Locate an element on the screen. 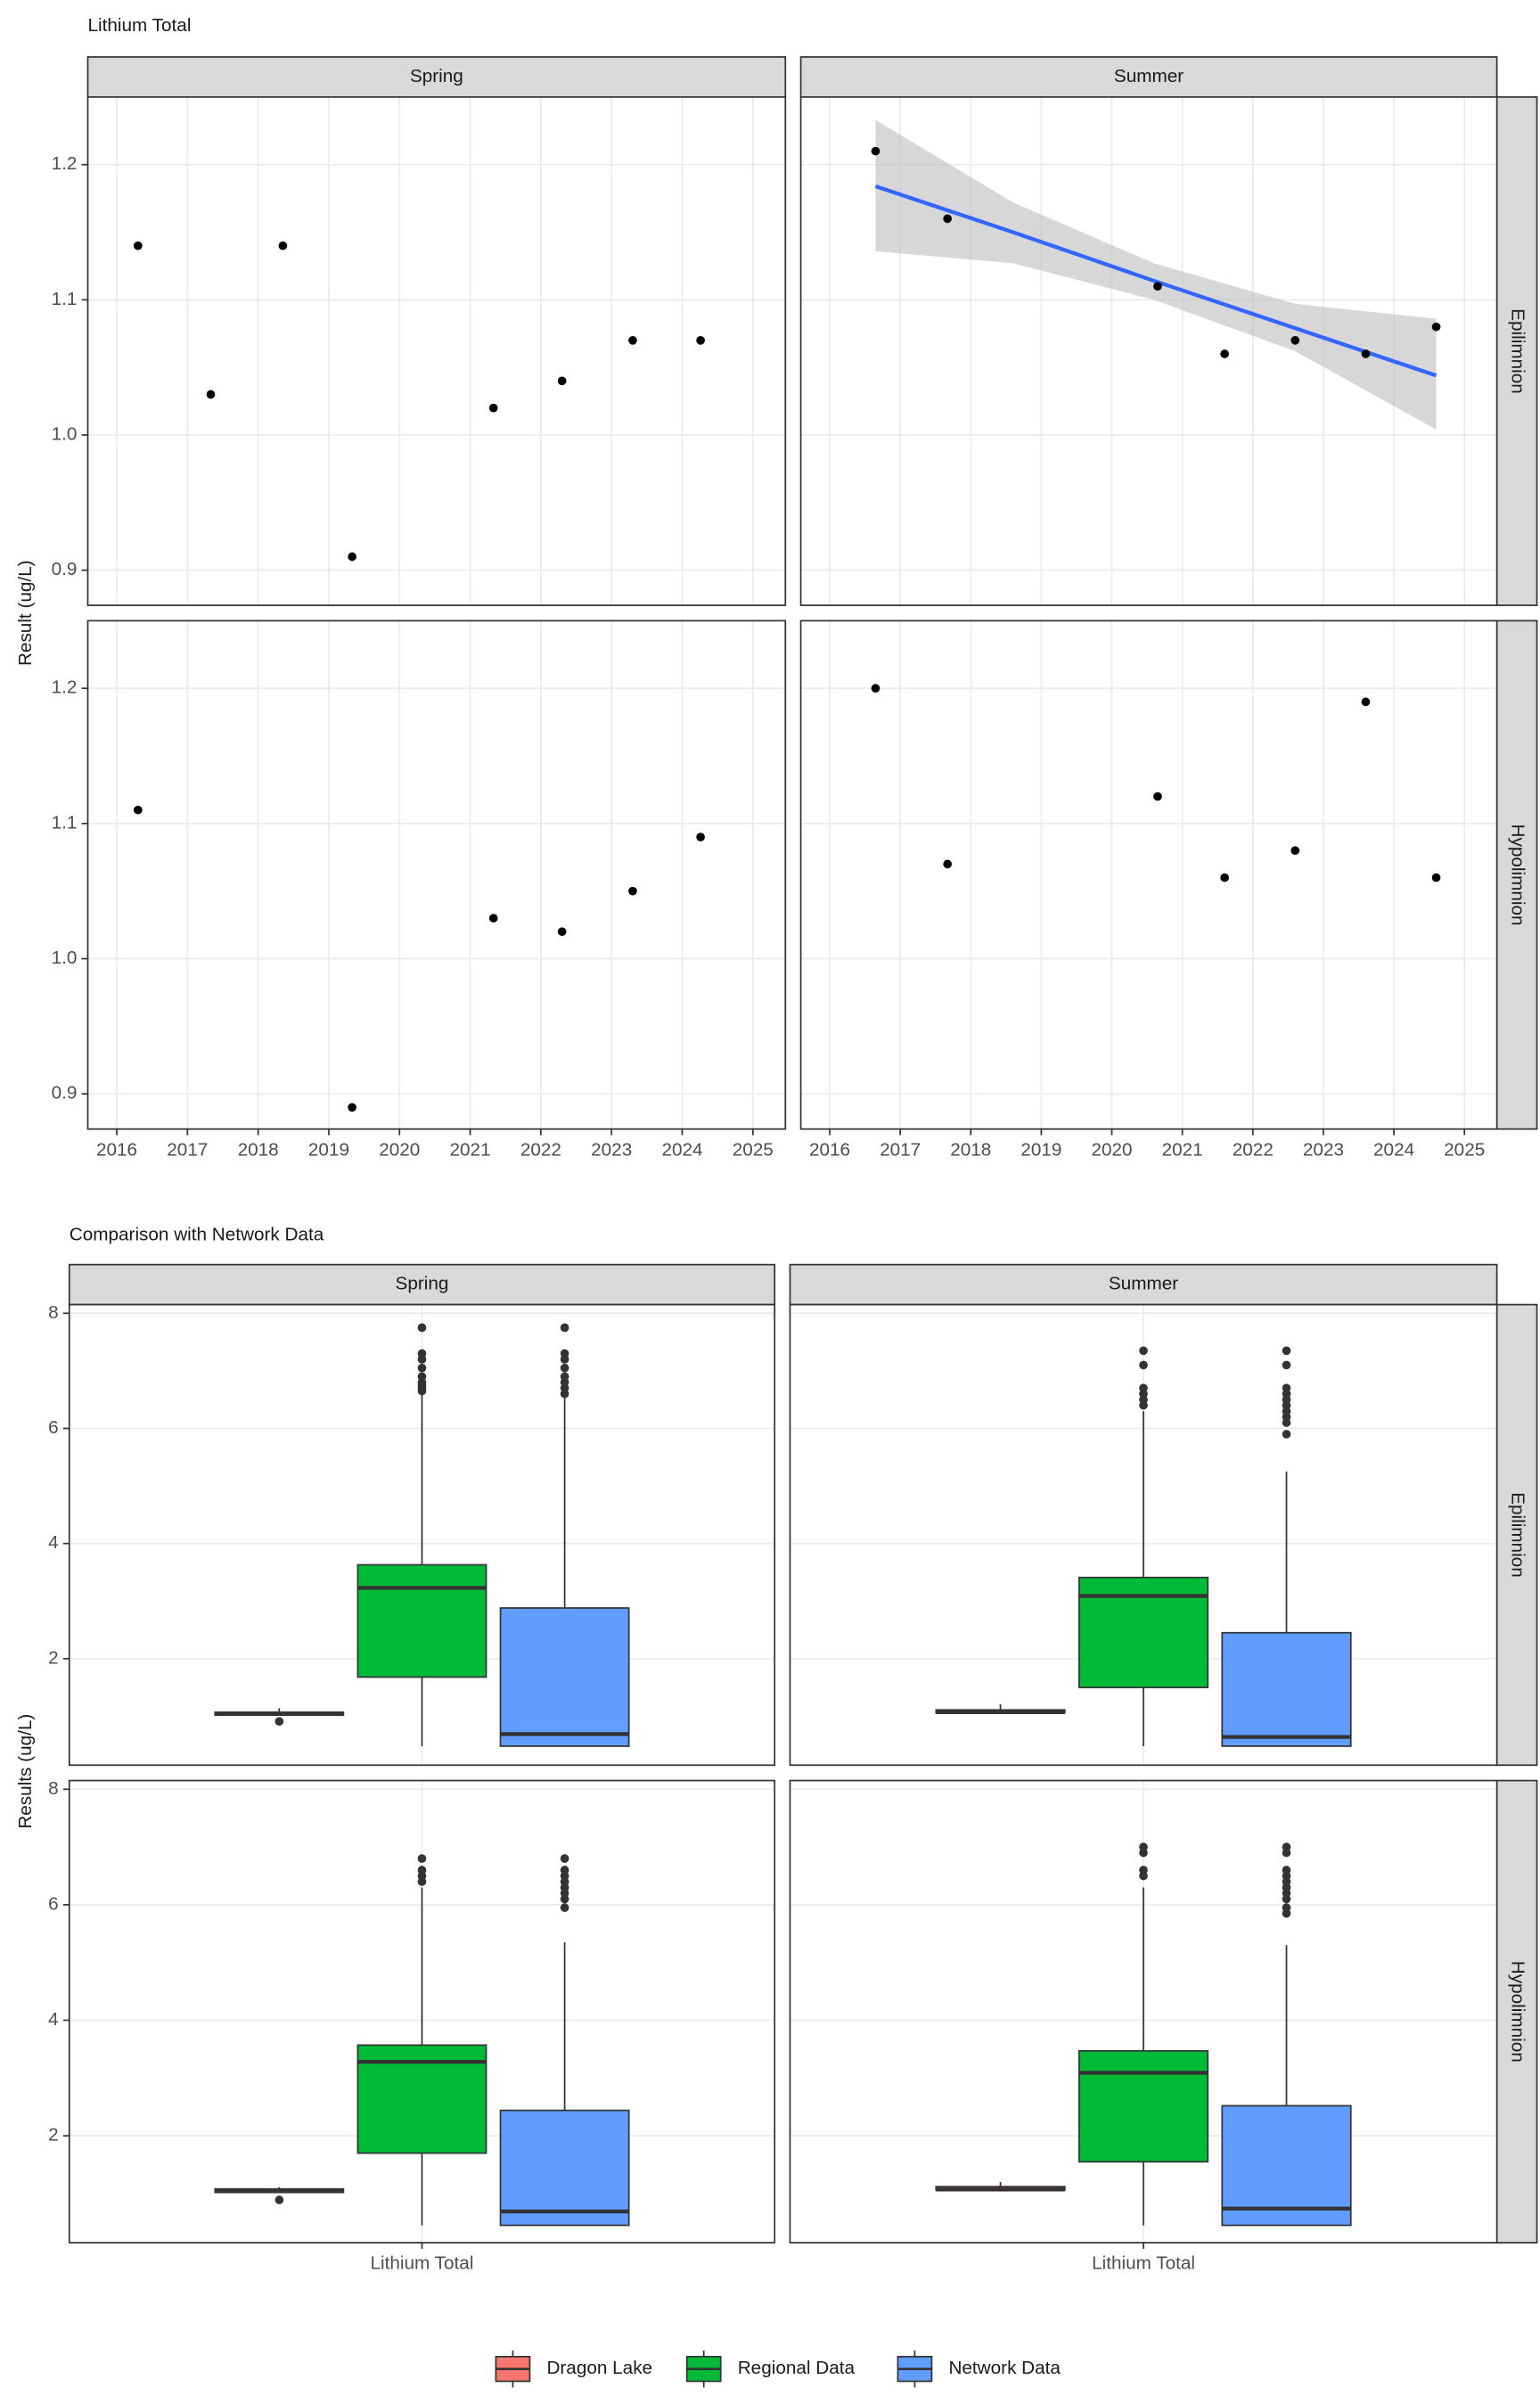 The image size is (1540, 2396). y-tick-label: 8 is located at coordinates (53, 1788).